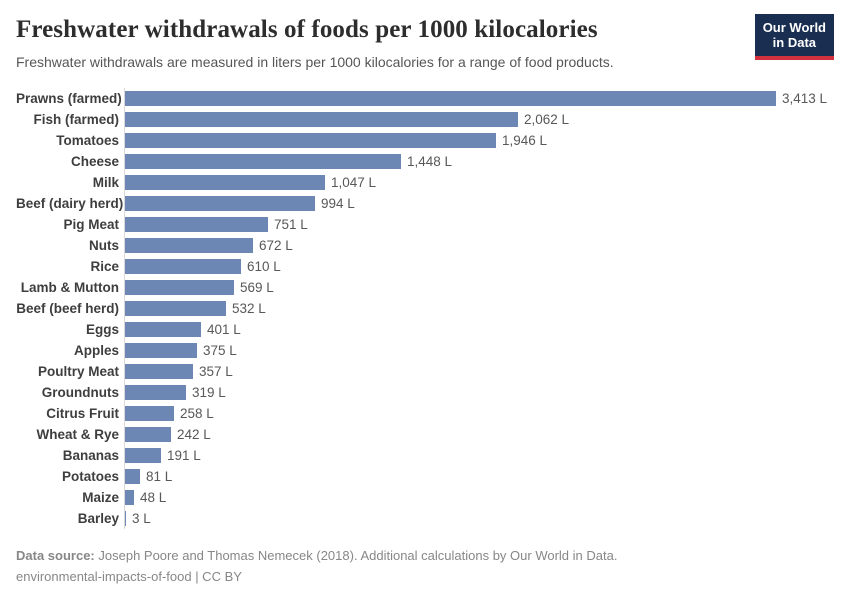 The height and width of the screenshot is (600, 850). I want to click on chart-row: Pig Meat 751 L, so click(425, 224).